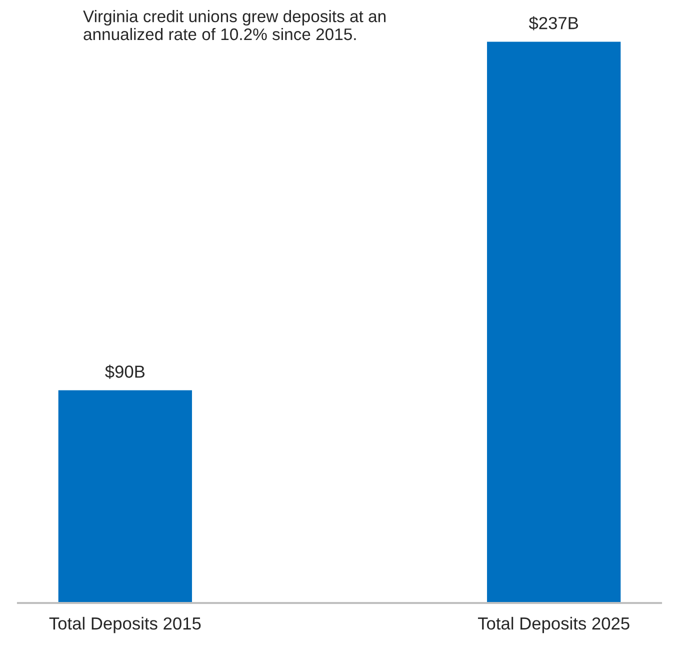 Image resolution: width=681 pixels, height=646 pixels. Describe the element at coordinates (553, 23) in the screenshot. I see `data-label: $237B` at that location.